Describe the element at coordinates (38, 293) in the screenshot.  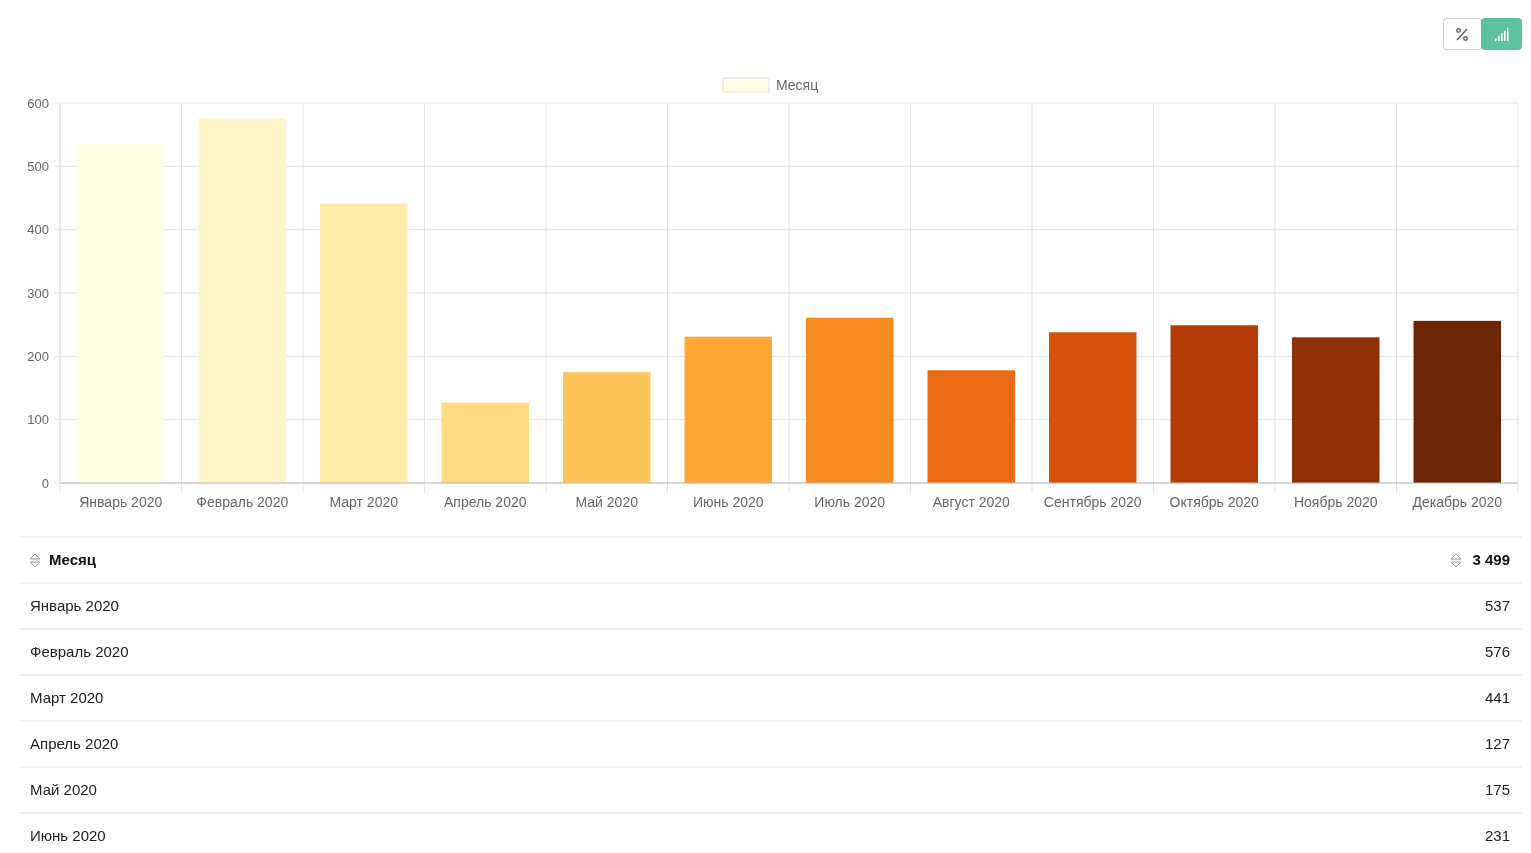
I see `y-tick-label: 300` at that location.